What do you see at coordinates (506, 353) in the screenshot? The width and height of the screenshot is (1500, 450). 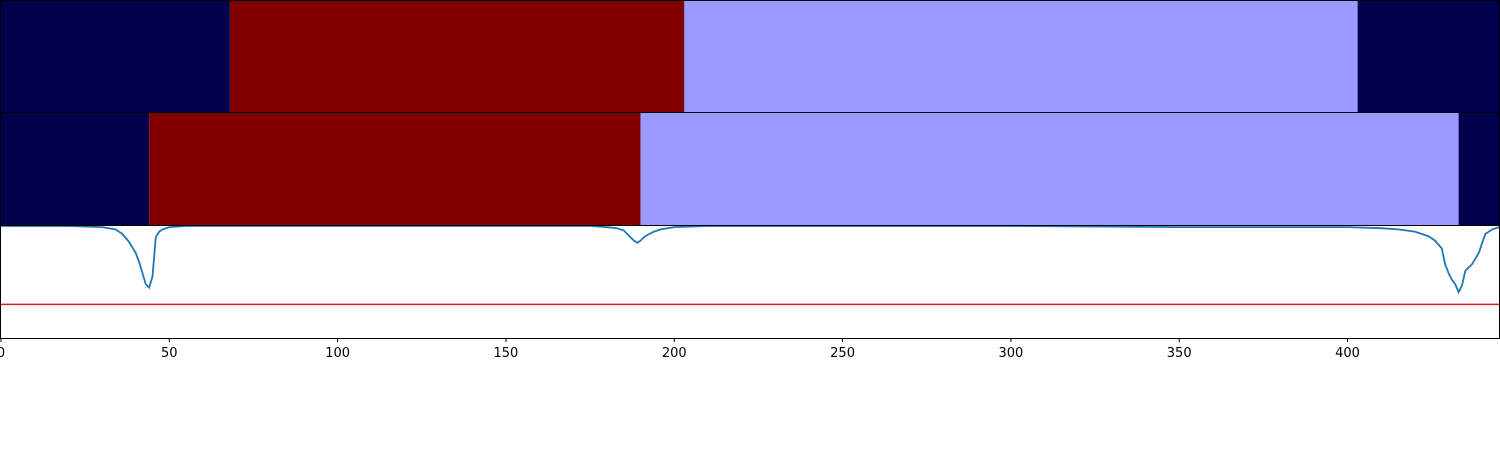 I see `x-tick-label-150: 150` at bounding box center [506, 353].